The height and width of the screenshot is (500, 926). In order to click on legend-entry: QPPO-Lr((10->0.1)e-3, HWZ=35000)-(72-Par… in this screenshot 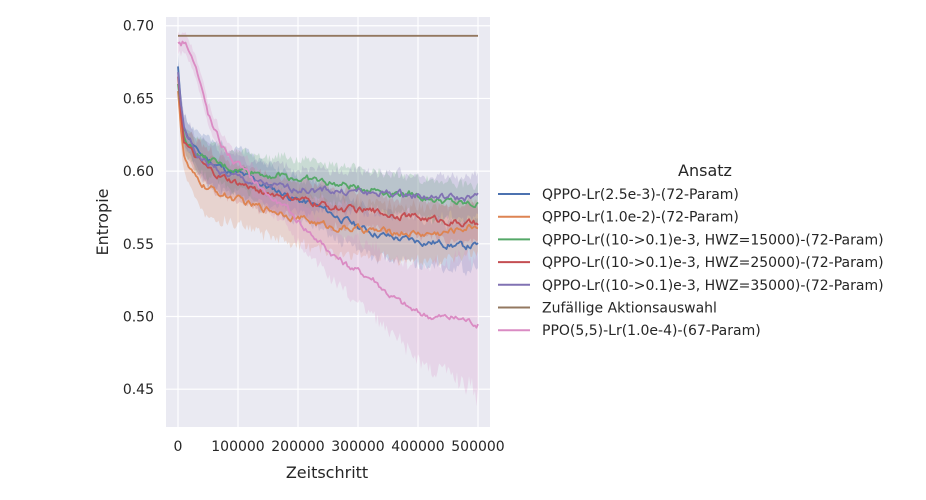, I will do `click(713, 286)`.